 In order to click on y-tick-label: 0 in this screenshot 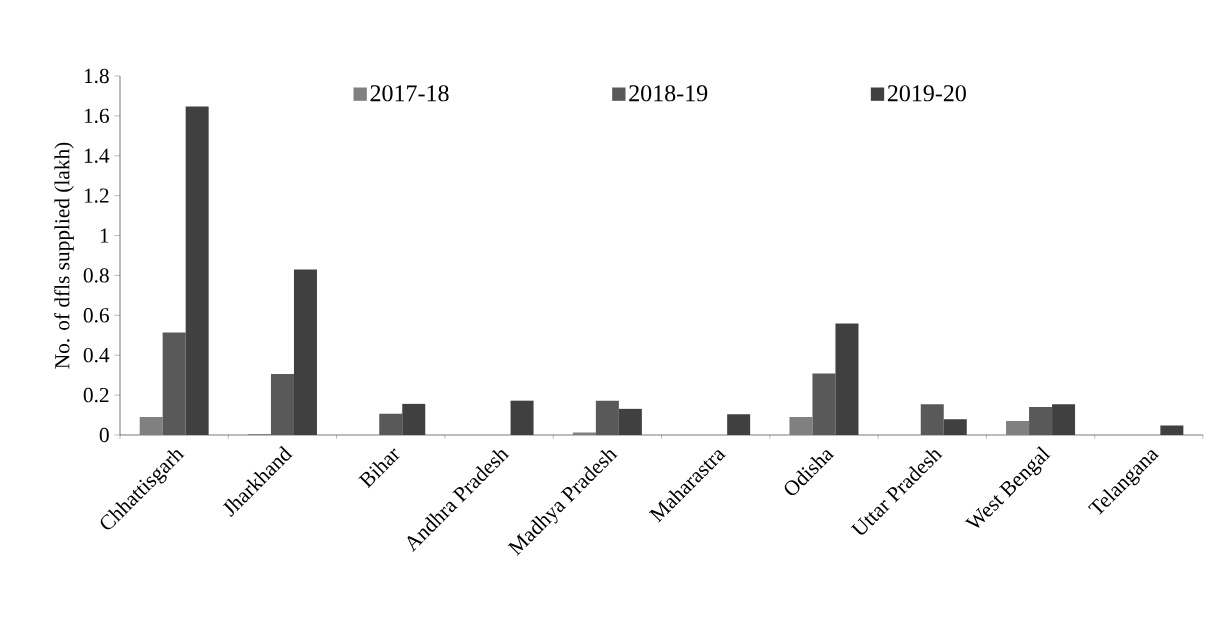, I will do `click(104, 435)`.